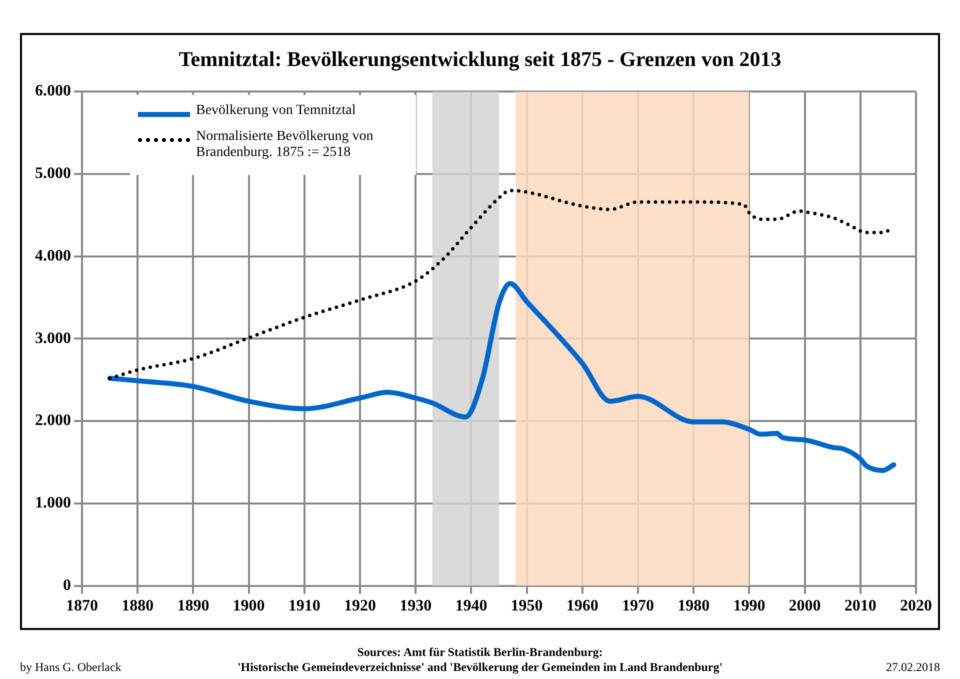 Image resolution: width=960 pixels, height=679 pixels. I want to click on x-tick-label: 1950, so click(526, 606).